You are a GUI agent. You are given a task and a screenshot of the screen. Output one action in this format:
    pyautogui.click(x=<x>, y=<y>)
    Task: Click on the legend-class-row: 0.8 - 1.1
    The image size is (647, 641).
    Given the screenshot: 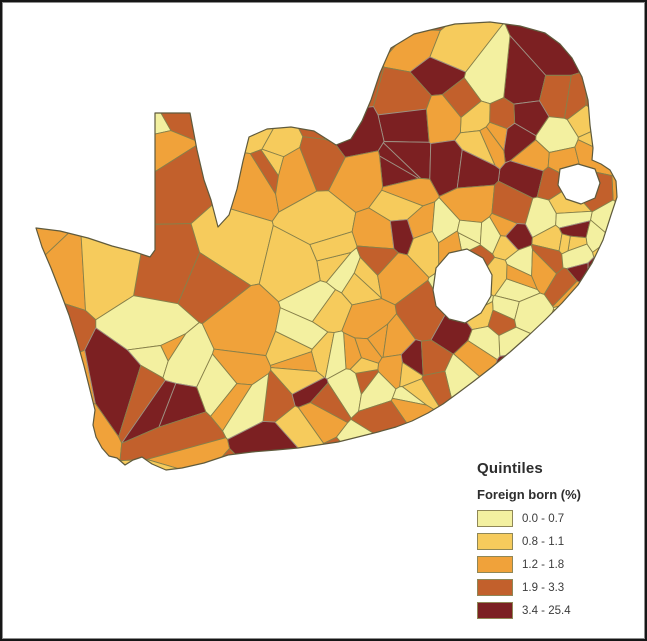 What is the action you would take?
    pyautogui.click(x=559, y=541)
    